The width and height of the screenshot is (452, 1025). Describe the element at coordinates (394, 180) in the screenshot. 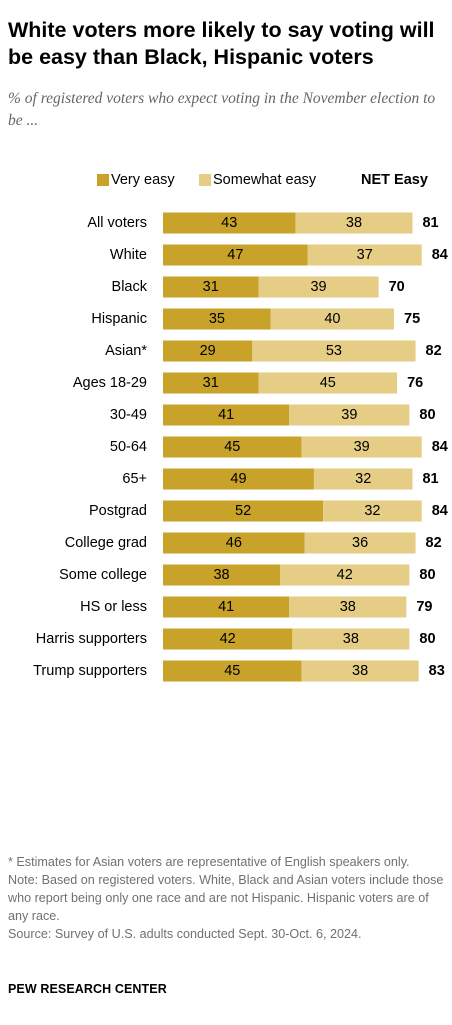

I see `legend-label-net-easy: NET Easy` at that location.